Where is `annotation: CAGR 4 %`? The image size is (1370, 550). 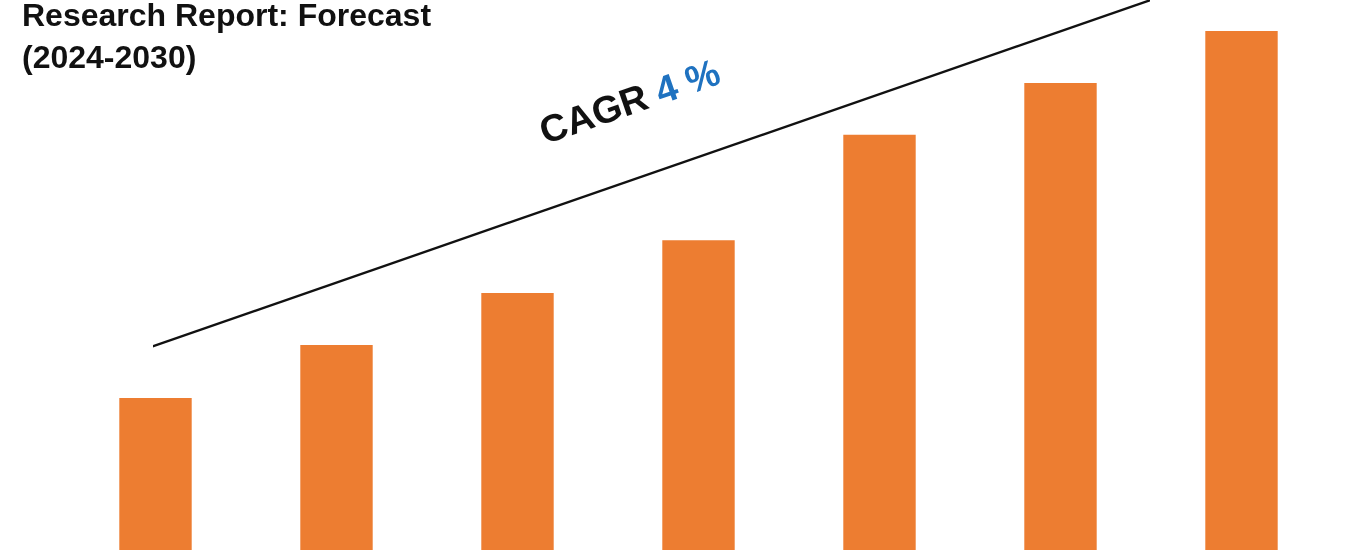 annotation: CAGR 4 % is located at coordinates (629, 101).